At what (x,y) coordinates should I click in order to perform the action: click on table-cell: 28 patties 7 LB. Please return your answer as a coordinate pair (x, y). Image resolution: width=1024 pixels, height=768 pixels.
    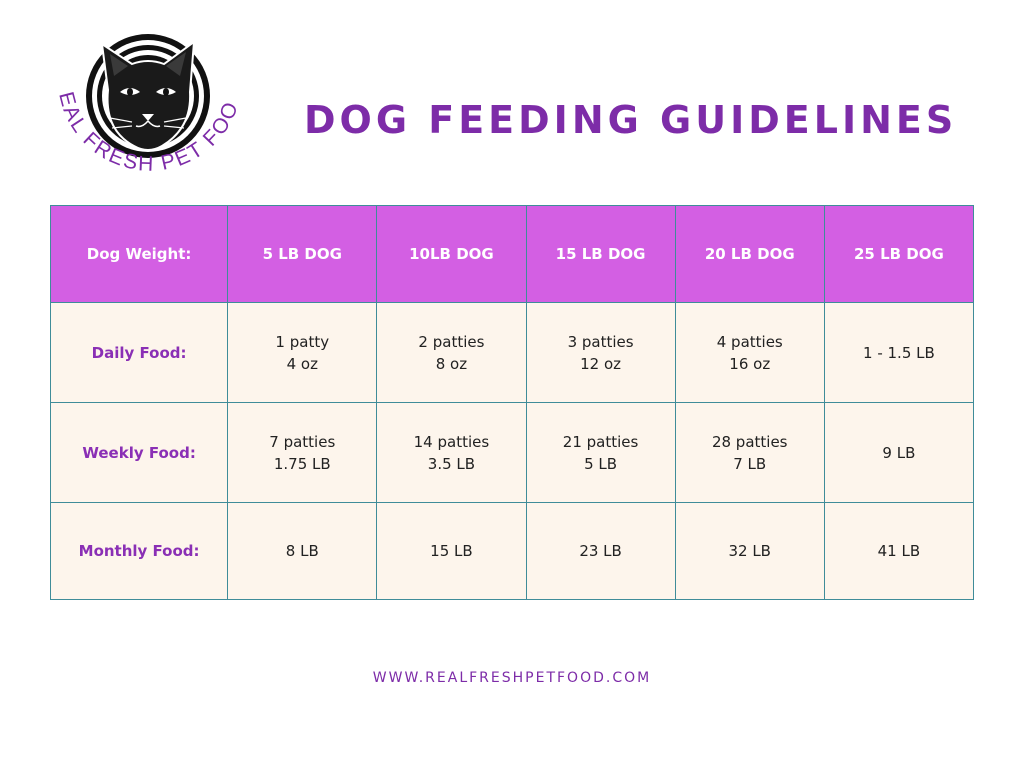
    Looking at the image, I should click on (749, 452).